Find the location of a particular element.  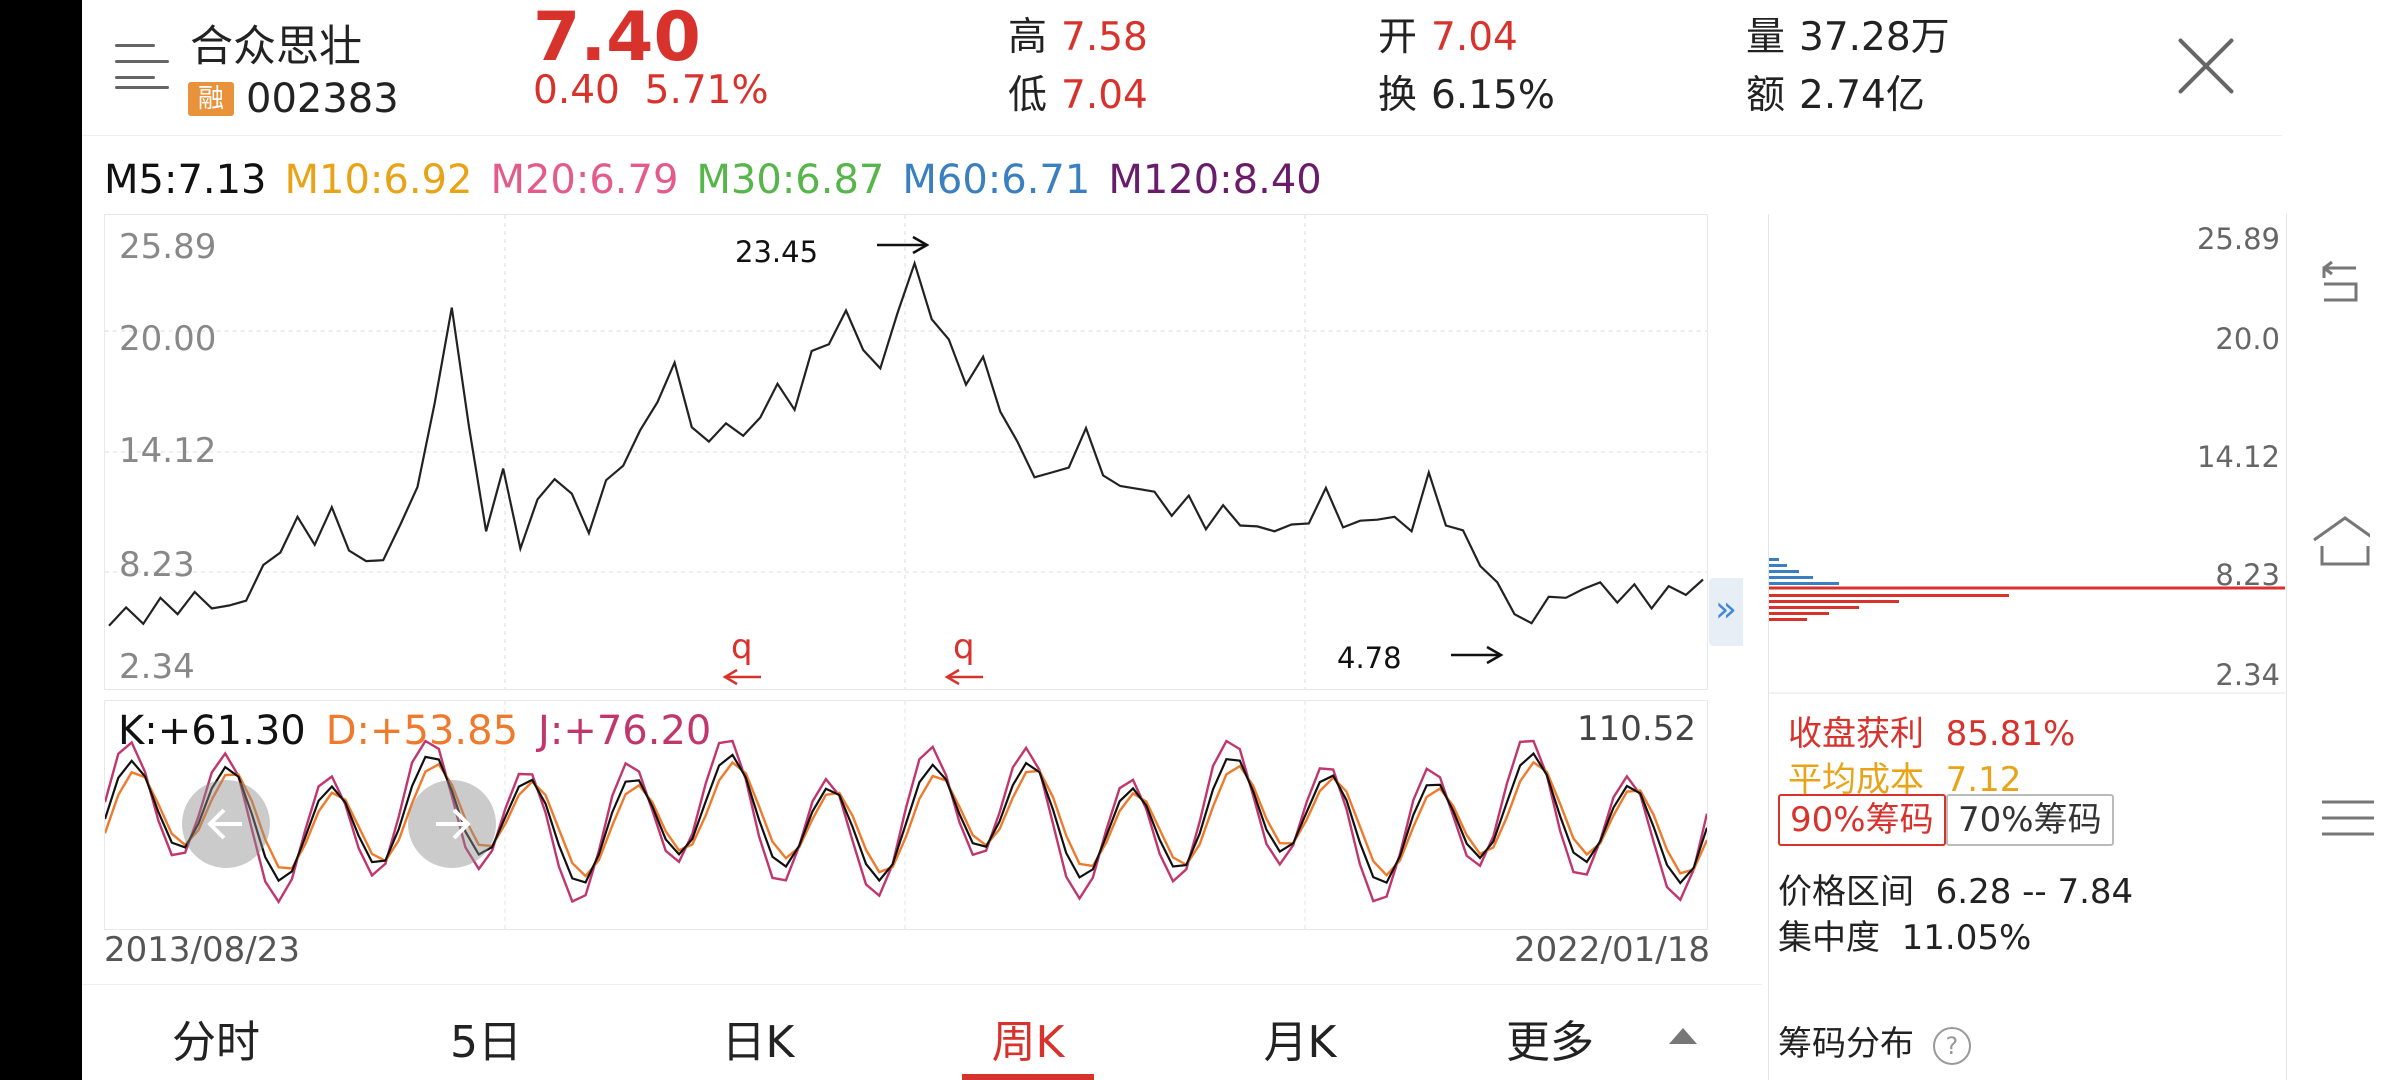

low-annotation: 4.78 is located at coordinates (1369, 658).